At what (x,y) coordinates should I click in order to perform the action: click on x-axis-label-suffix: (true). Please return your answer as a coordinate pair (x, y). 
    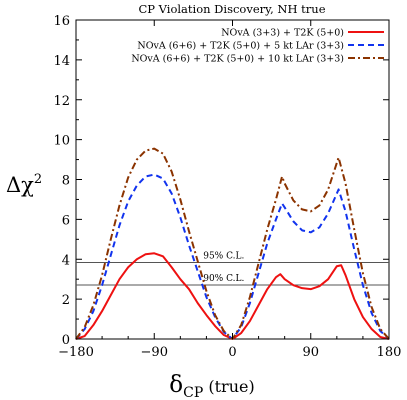
    Looking at the image, I should click on (228, 386).